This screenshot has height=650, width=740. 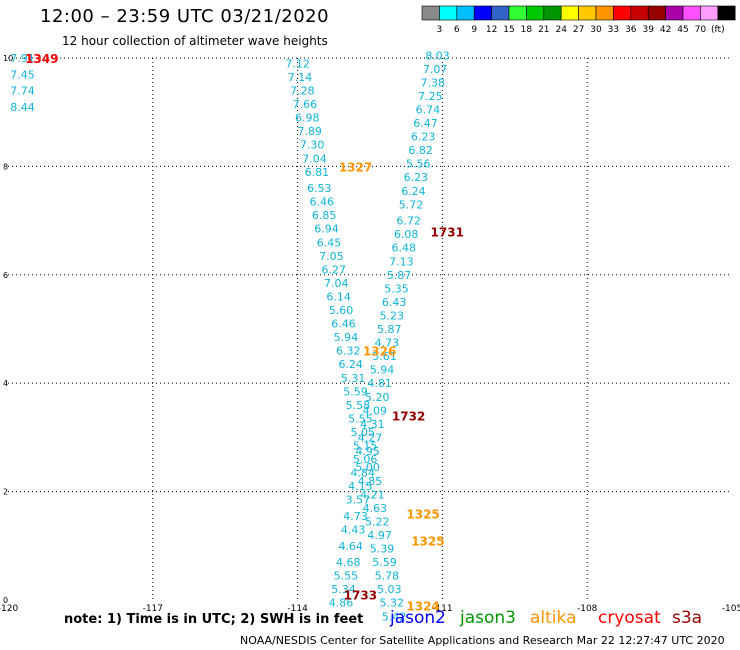 I want to click on wave-height-value: 7.91, so click(x=22, y=58).